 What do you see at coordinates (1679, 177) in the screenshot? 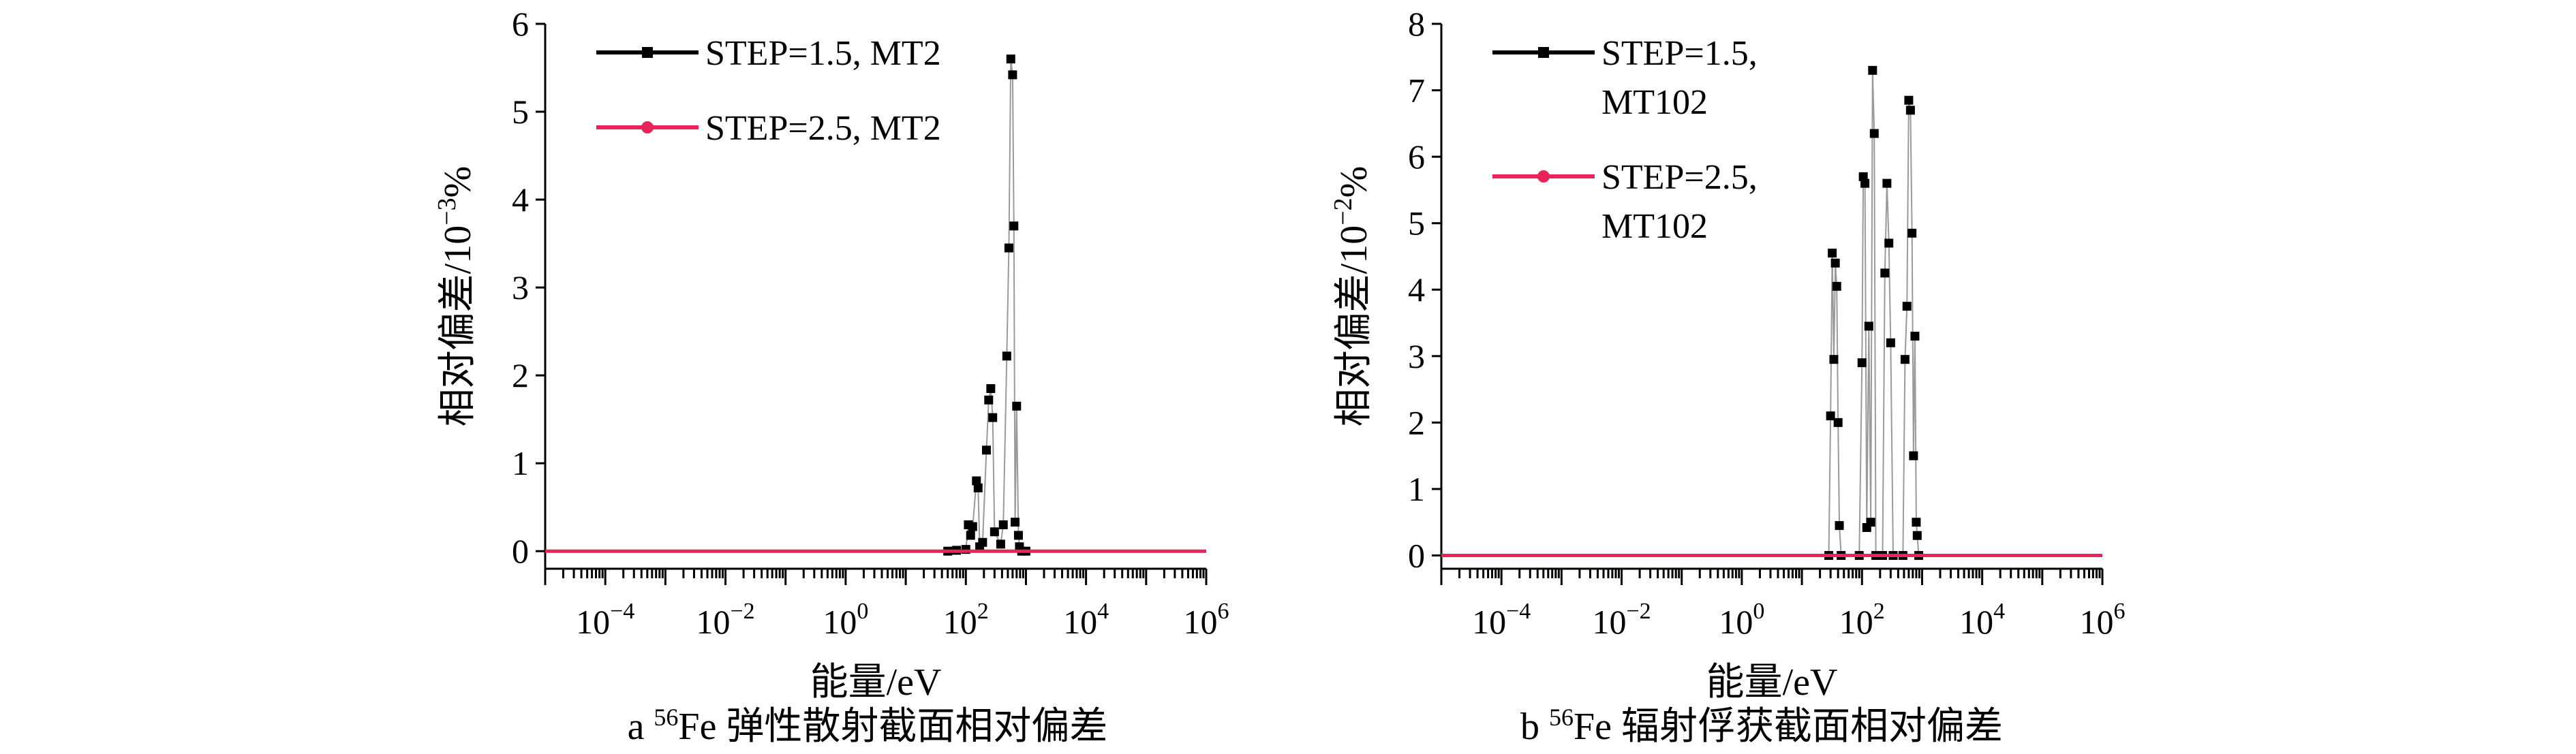
I see `legend-label: STEP=2.5,` at bounding box center [1679, 177].